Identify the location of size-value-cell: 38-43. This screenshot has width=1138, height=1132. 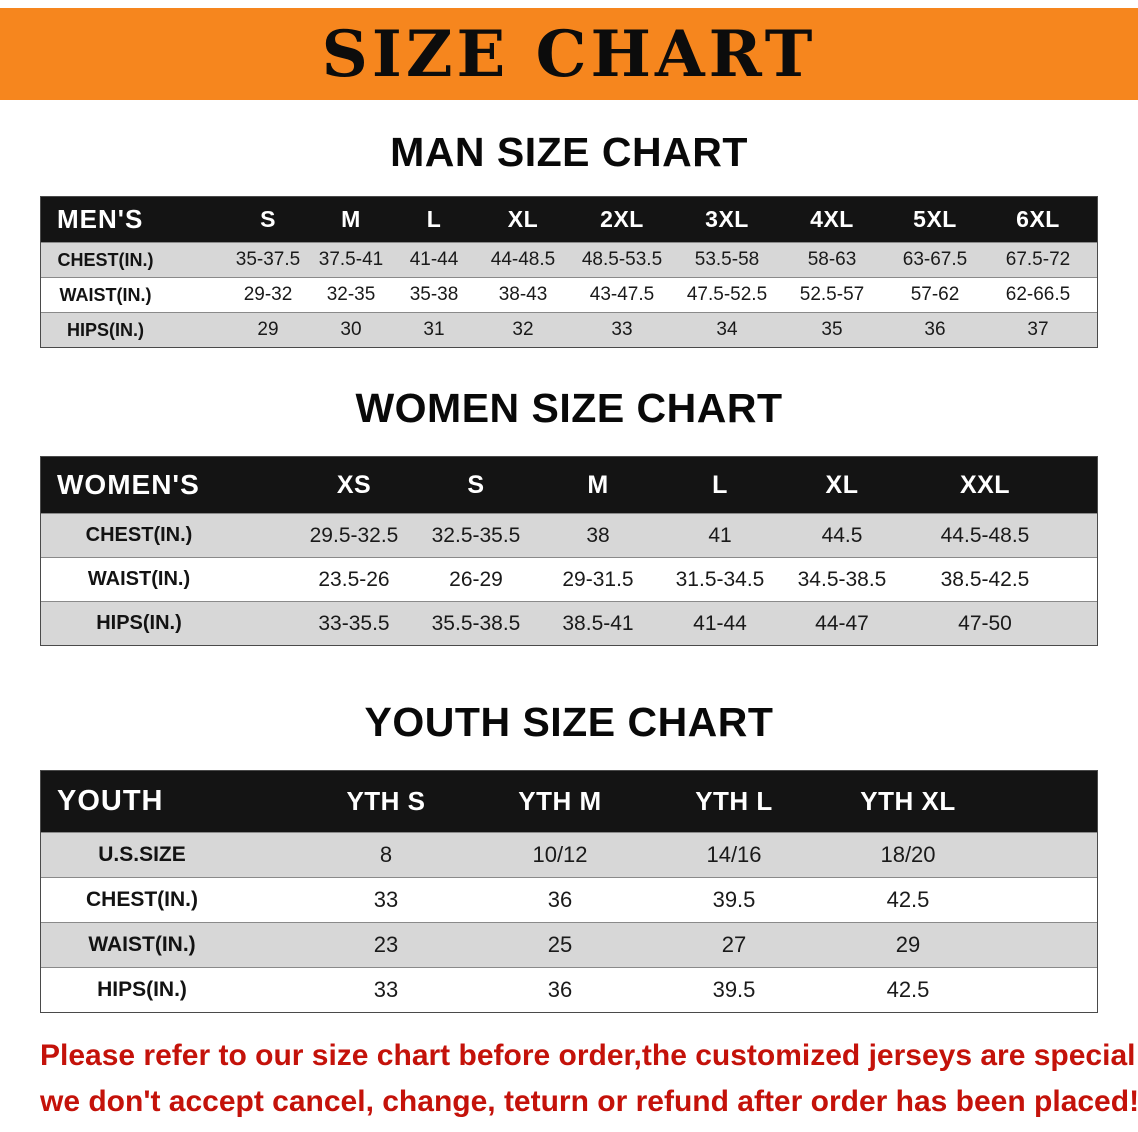
(523, 294).